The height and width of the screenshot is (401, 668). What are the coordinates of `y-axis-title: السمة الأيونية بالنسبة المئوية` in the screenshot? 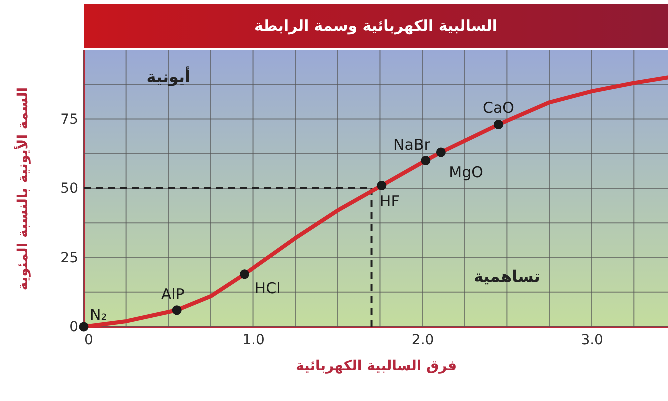 It's located at (23, 189).